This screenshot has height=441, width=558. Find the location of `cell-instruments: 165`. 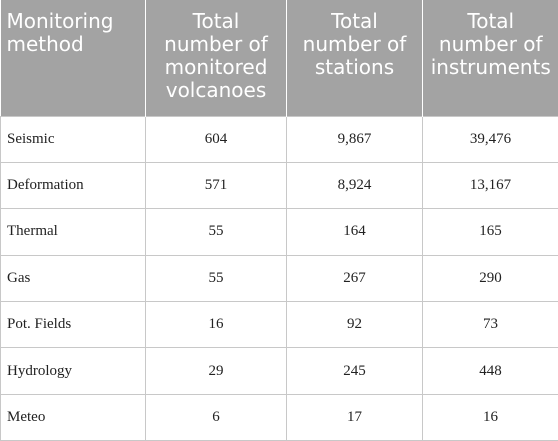

cell-instruments: 165 is located at coordinates (490, 232).